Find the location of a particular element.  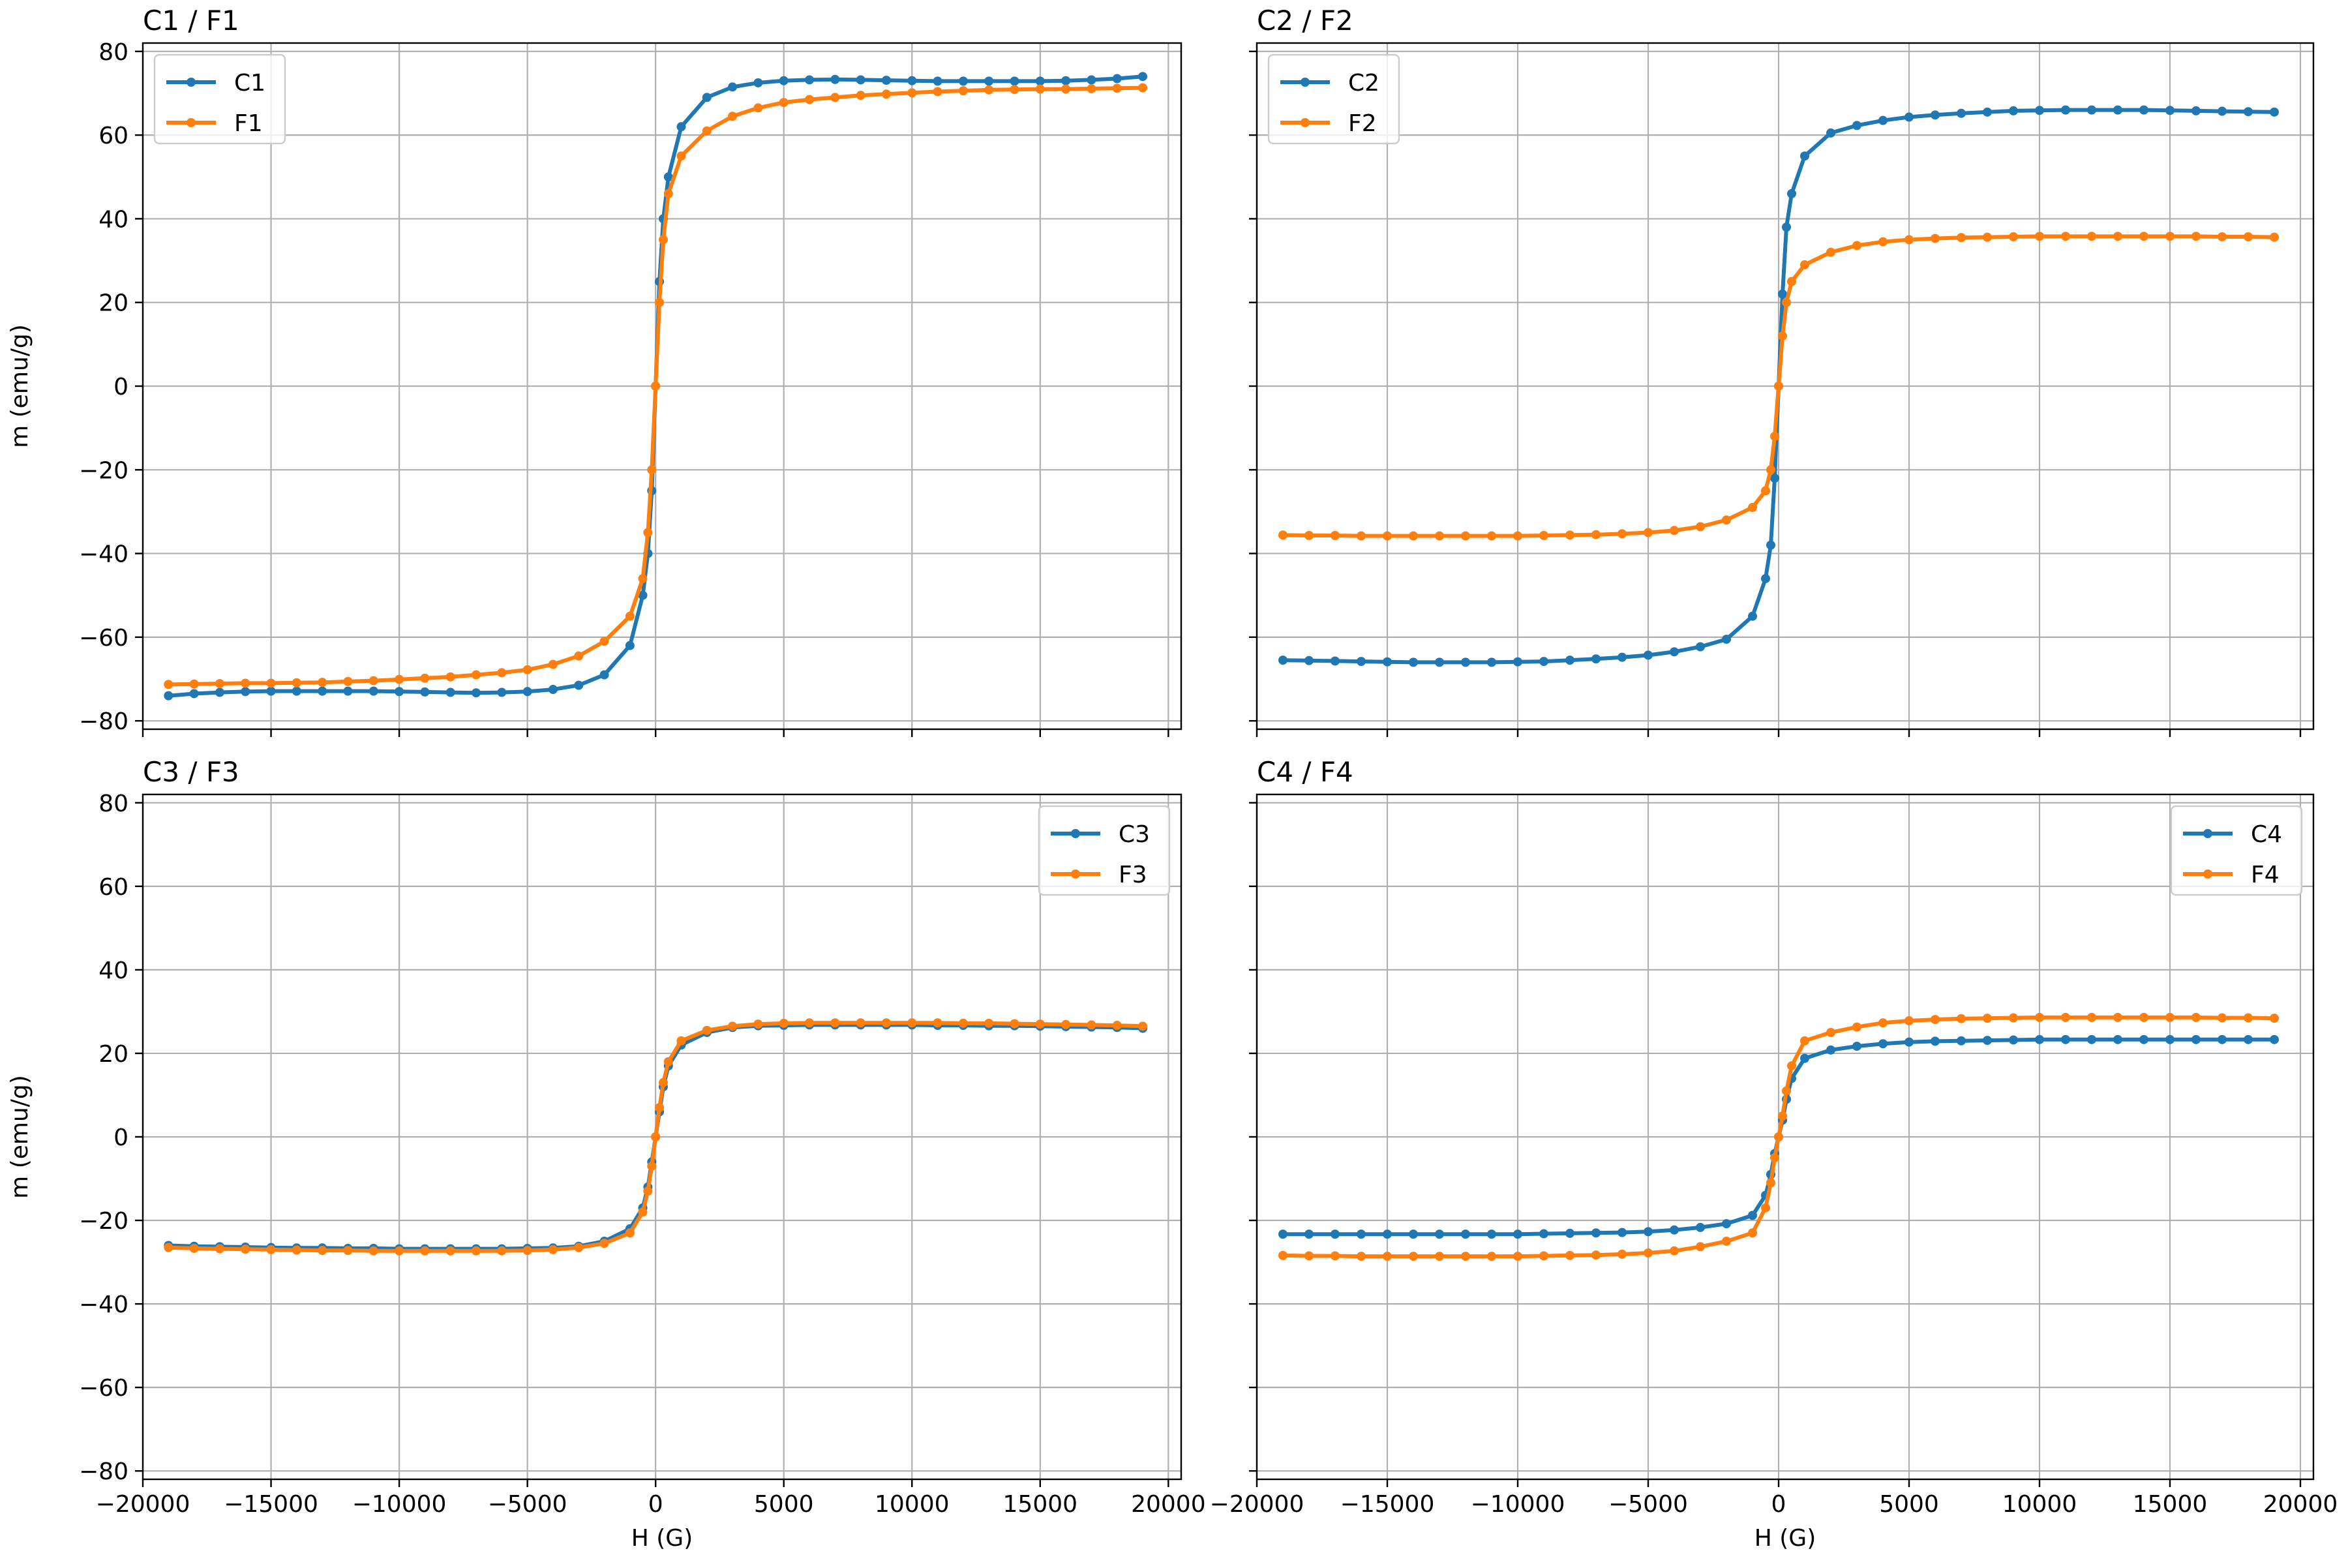

x-tick-label: −20000 is located at coordinates (143, 1504).